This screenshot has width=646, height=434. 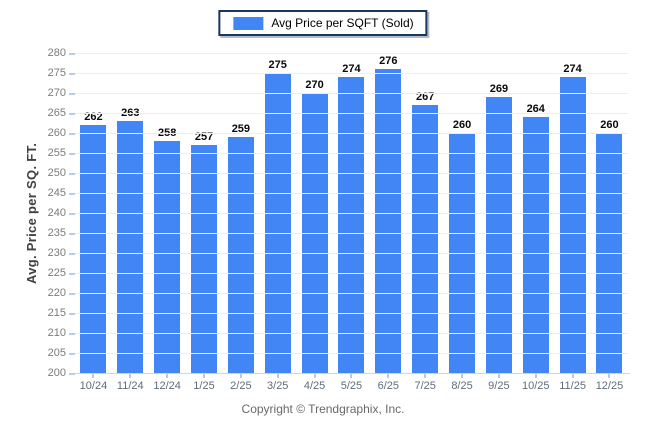 What do you see at coordinates (167, 383) in the screenshot?
I see `x-axis-cell: 12/24` at bounding box center [167, 383].